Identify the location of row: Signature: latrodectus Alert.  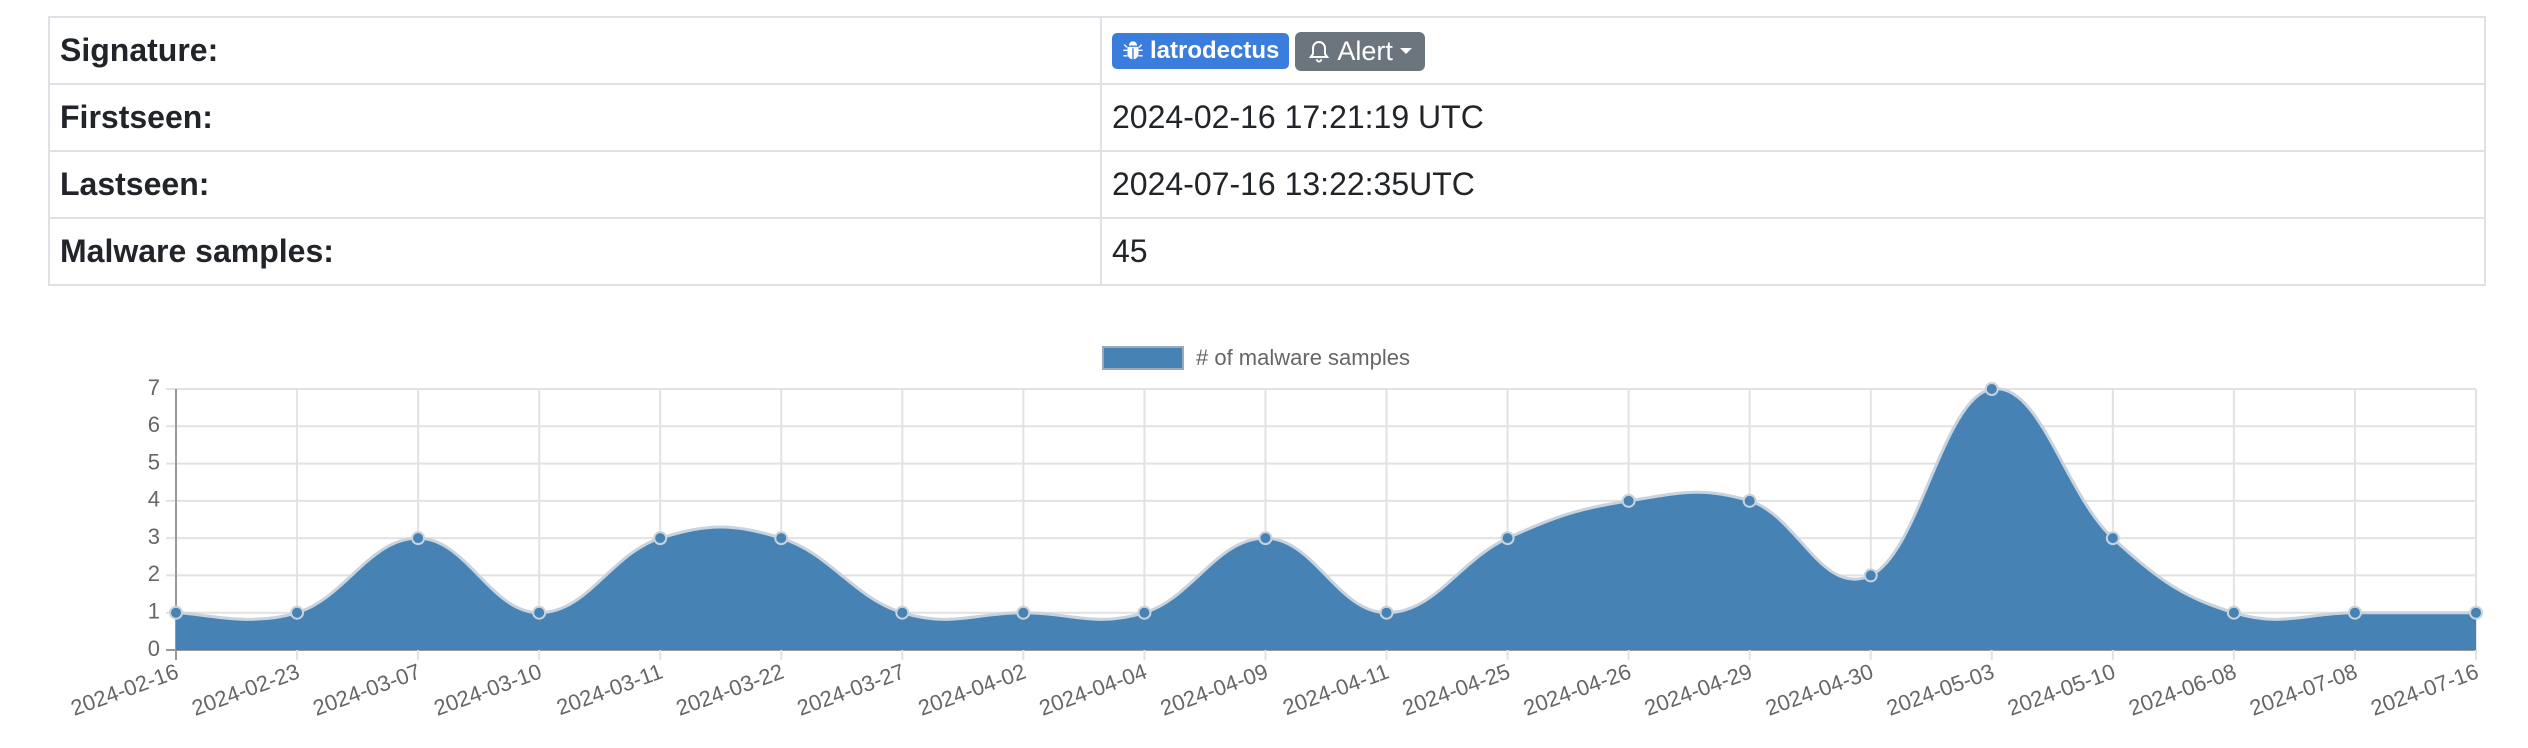
(1267, 50).